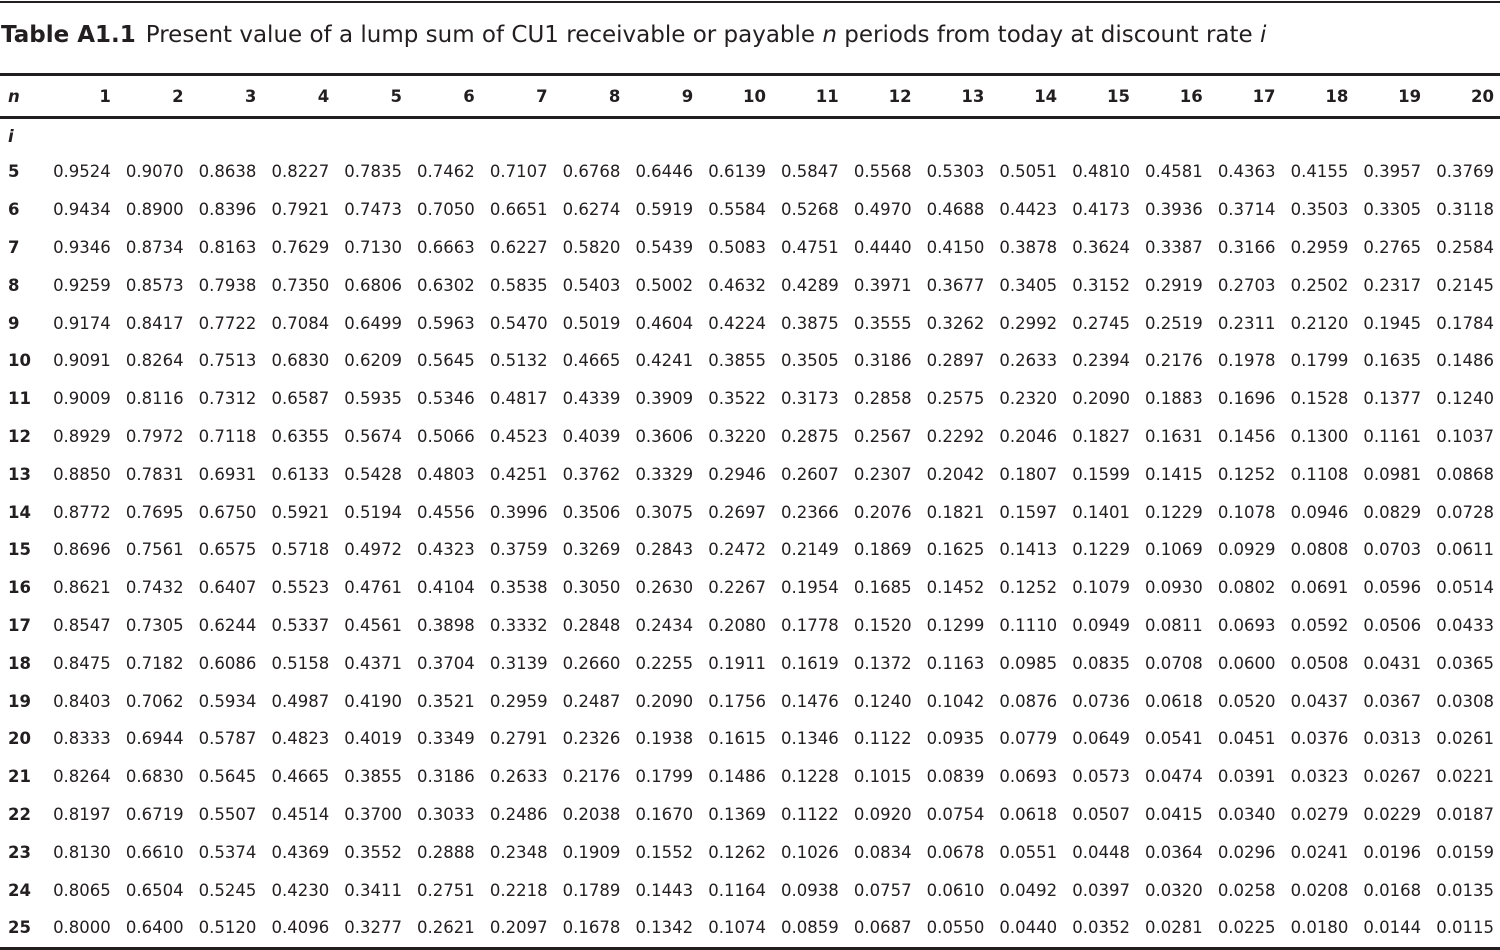 The image size is (1500, 950). I want to click on value-cell: 0.1262, so click(737, 852).